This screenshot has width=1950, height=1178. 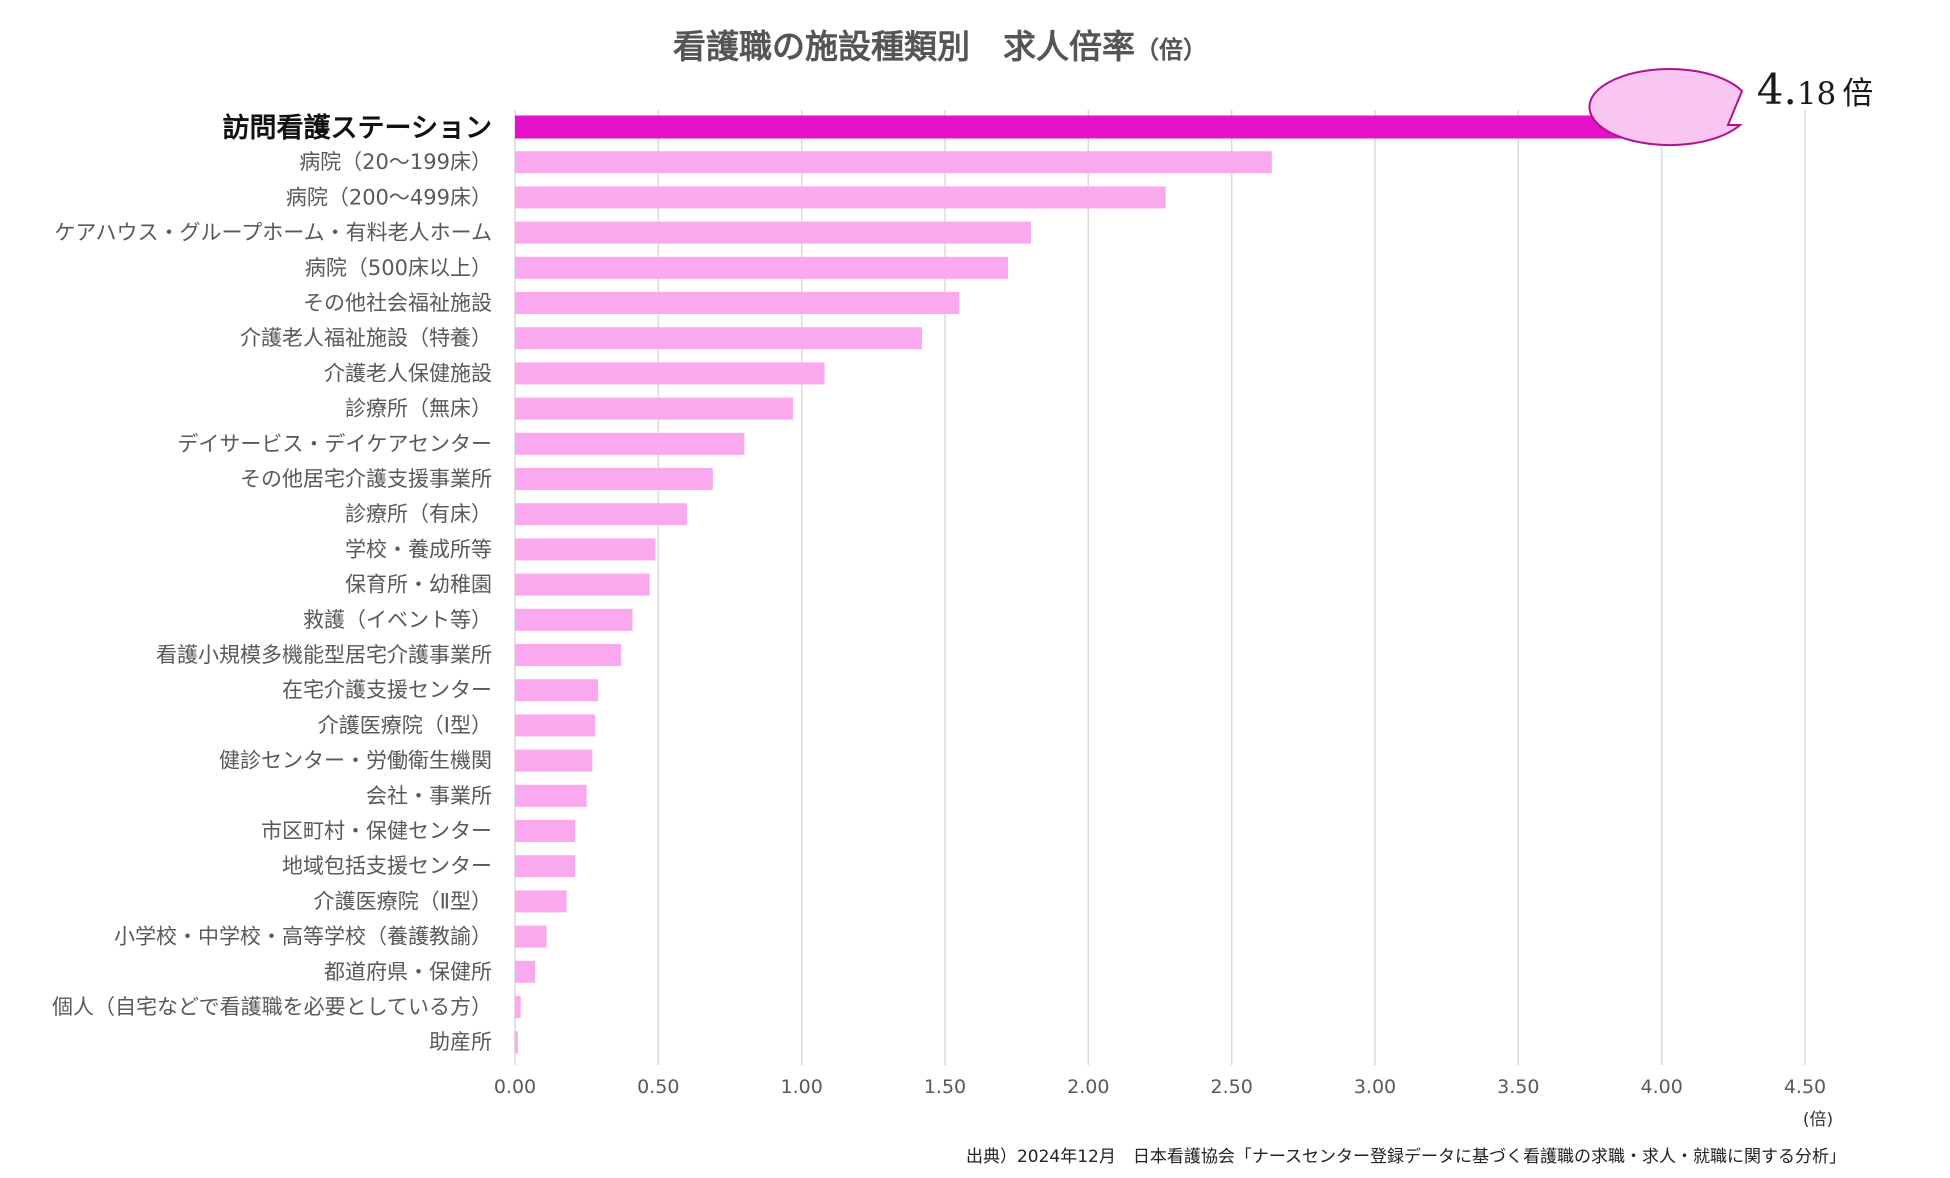 I want to click on x-tick-label: 1.50, so click(x=945, y=1087).